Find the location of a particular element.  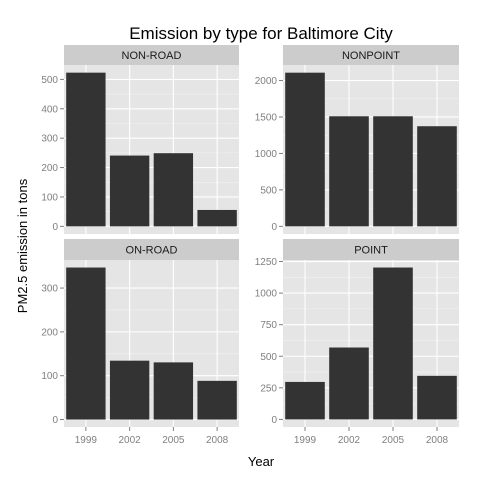

bar-point-2002 is located at coordinates (349, 383).